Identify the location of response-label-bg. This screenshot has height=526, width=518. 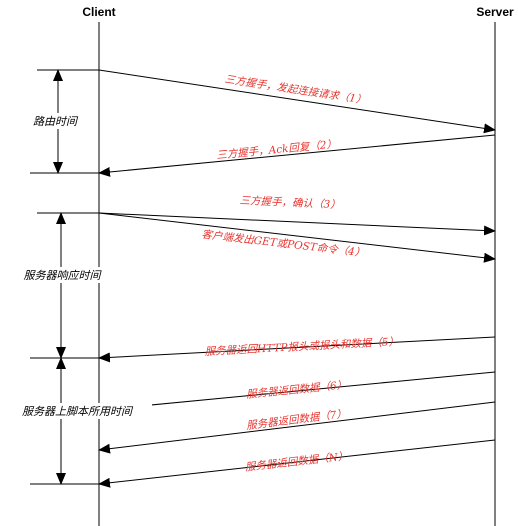
(62, 275).